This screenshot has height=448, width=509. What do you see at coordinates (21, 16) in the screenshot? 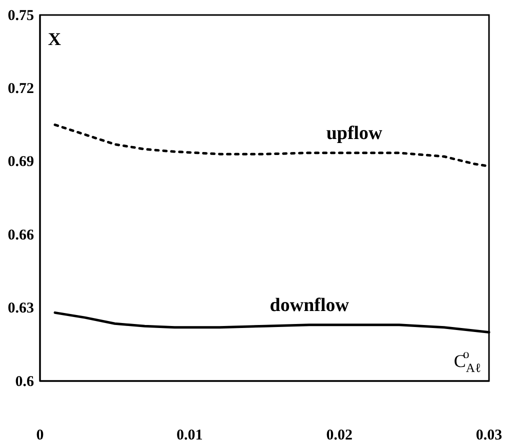
I see `y-tick-label: 0.75` at bounding box center [21, 16].